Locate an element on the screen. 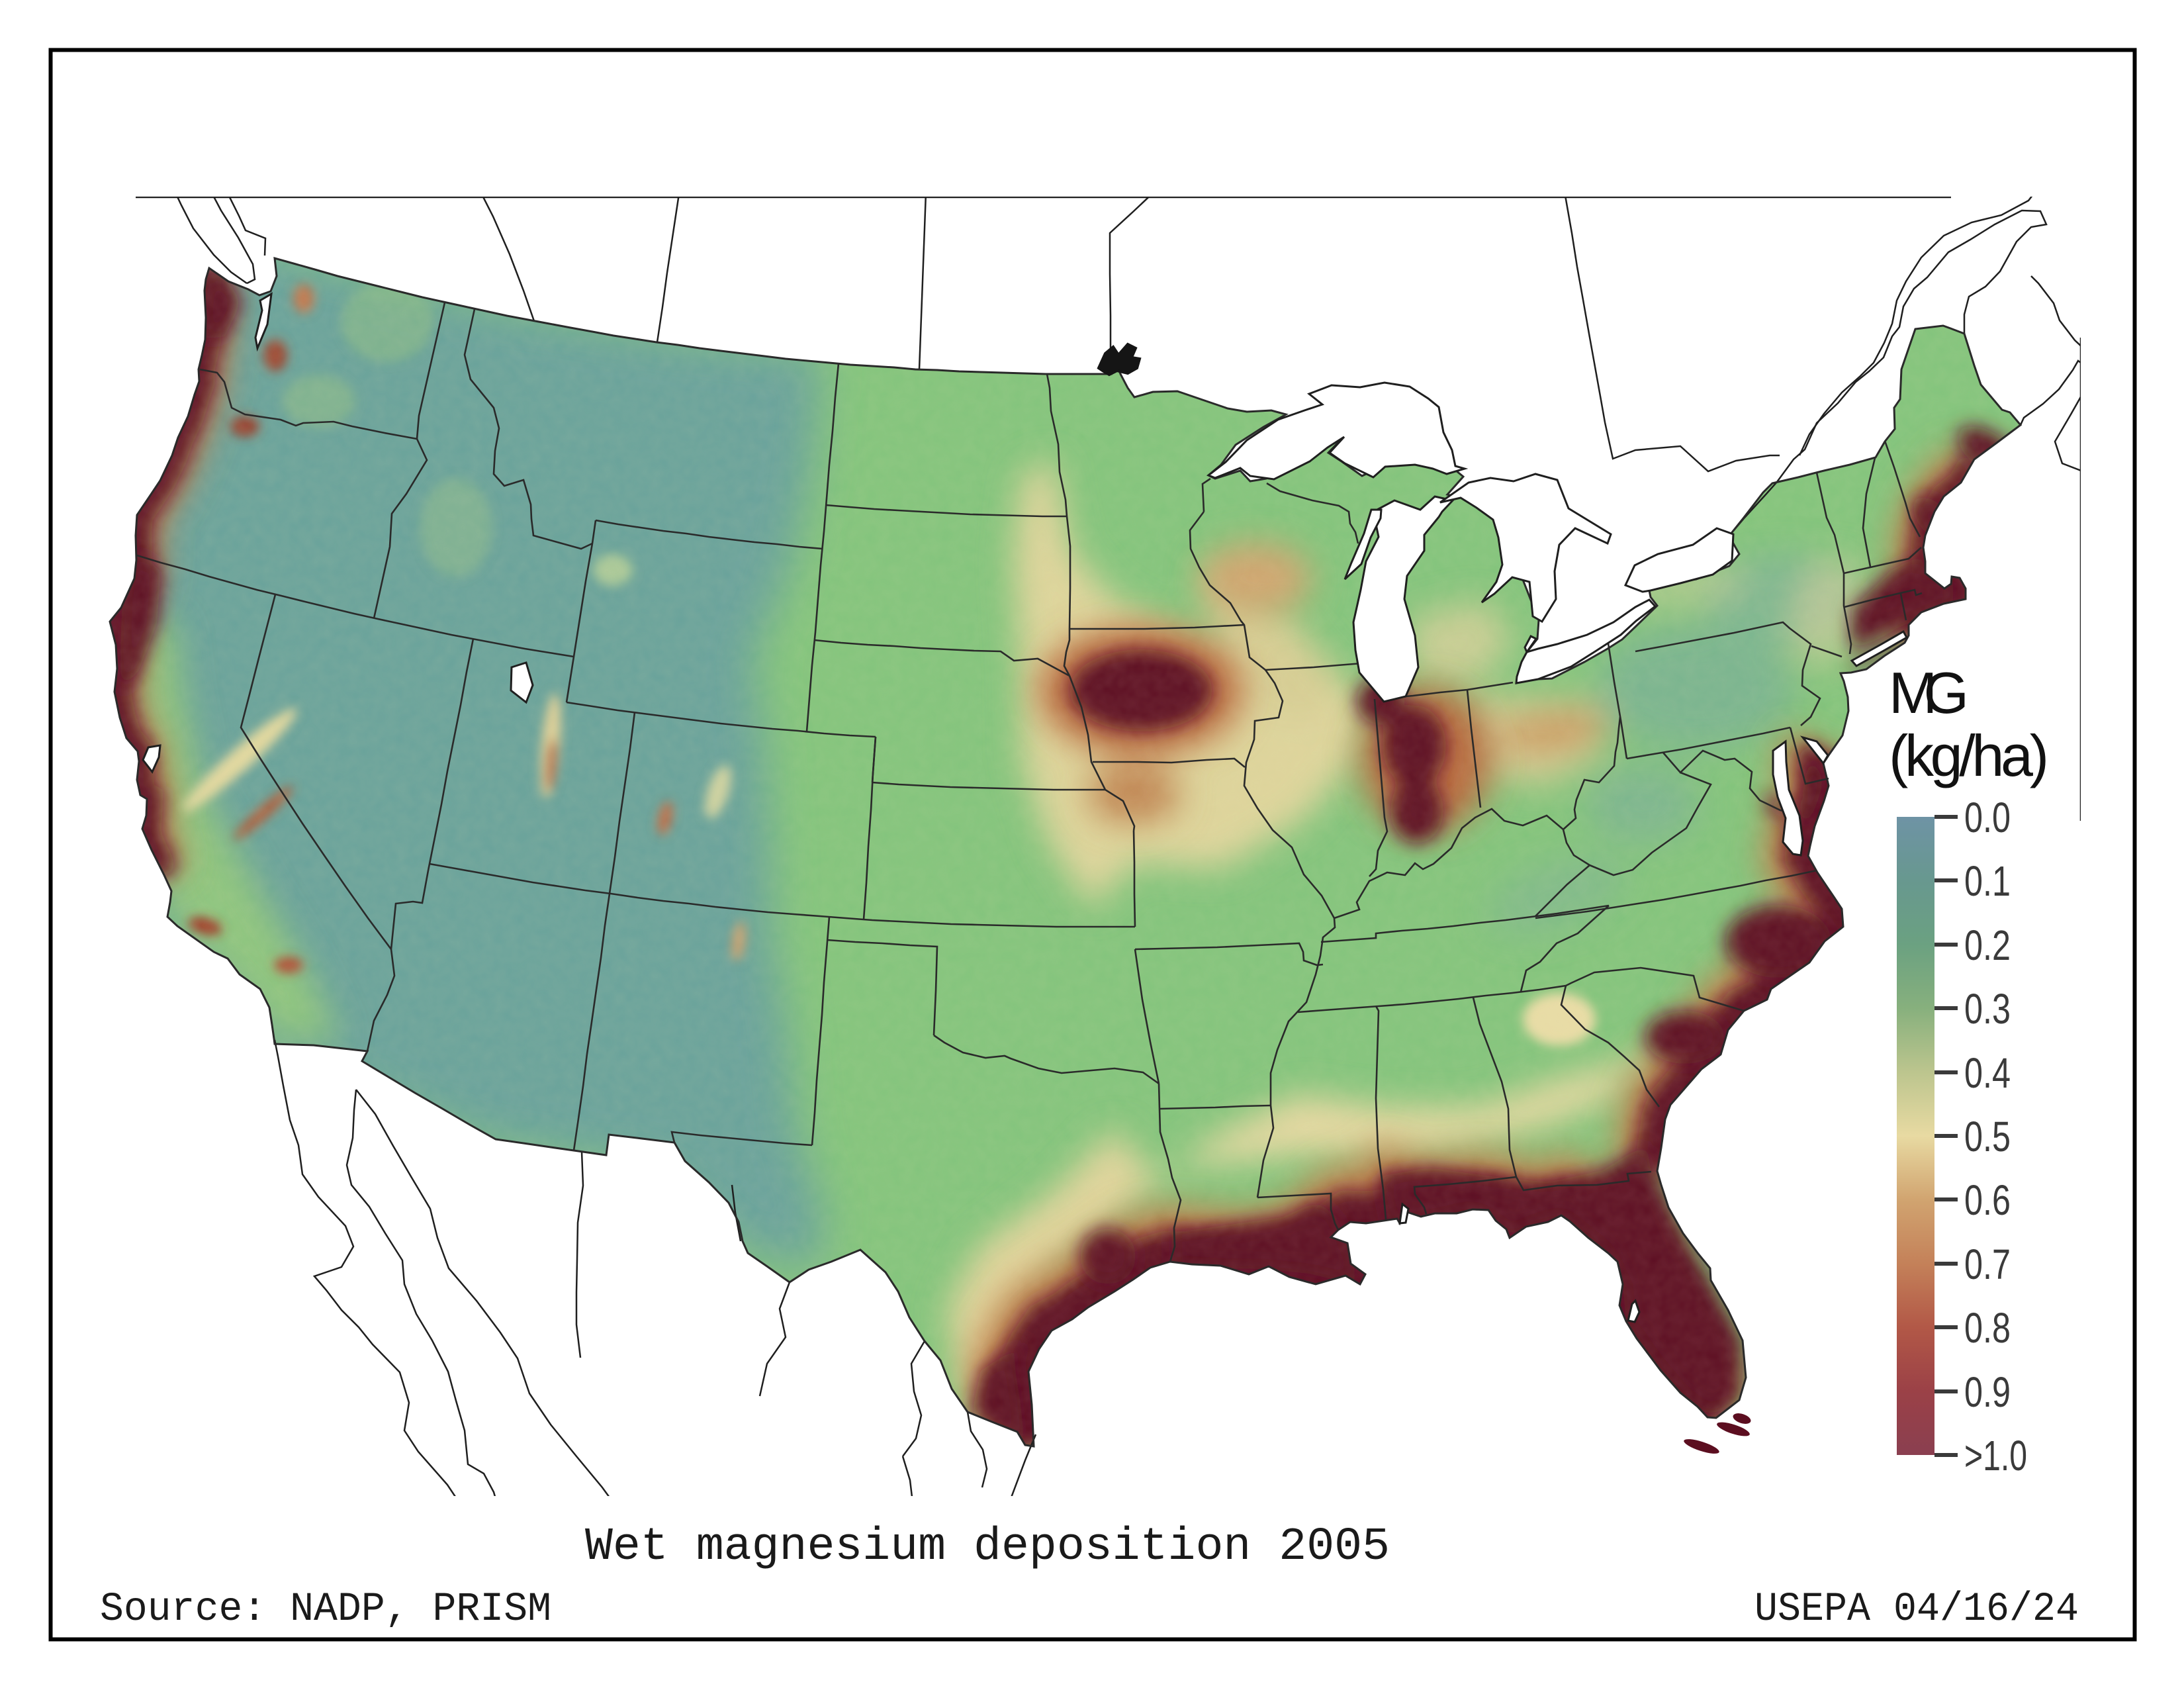  svg-text: (kg/ha) is located at coordinates (1969, 755).